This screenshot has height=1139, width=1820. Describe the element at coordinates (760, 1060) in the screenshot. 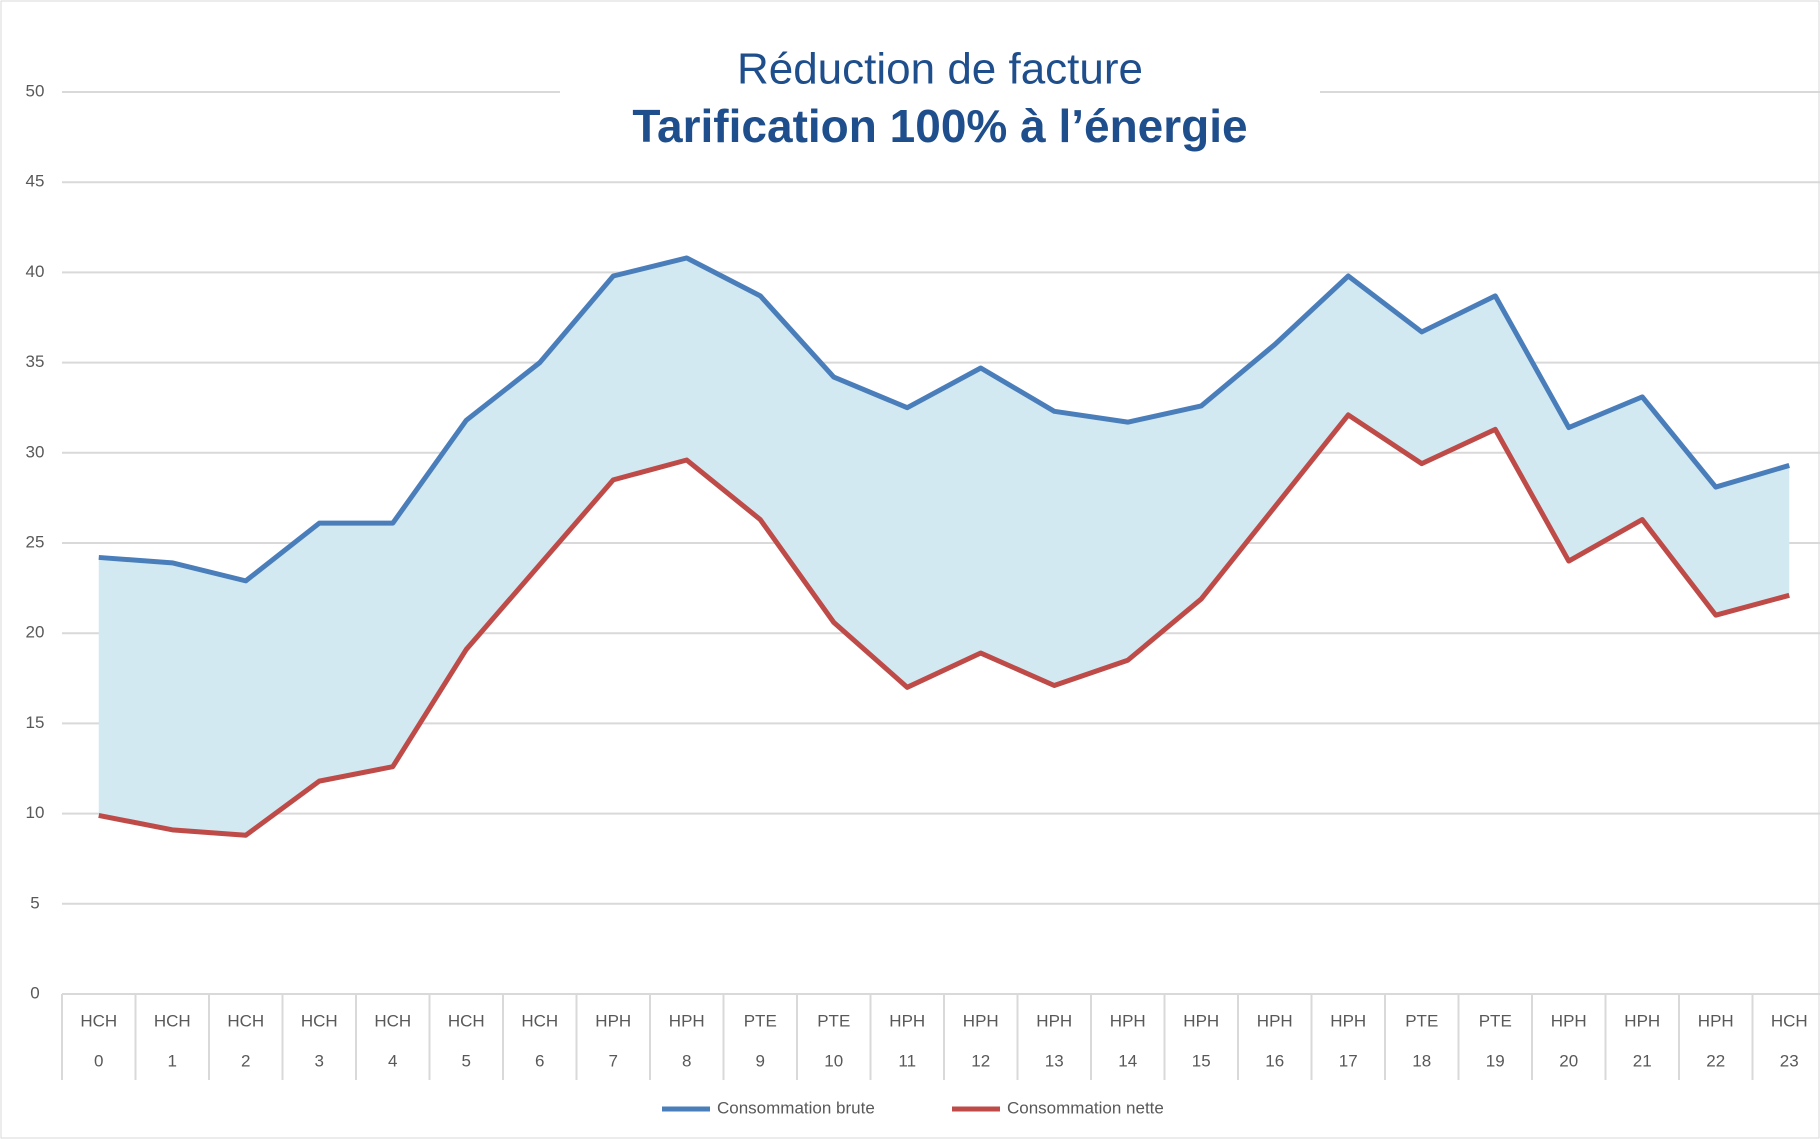

I see `x-tick-label: 9` at that location.